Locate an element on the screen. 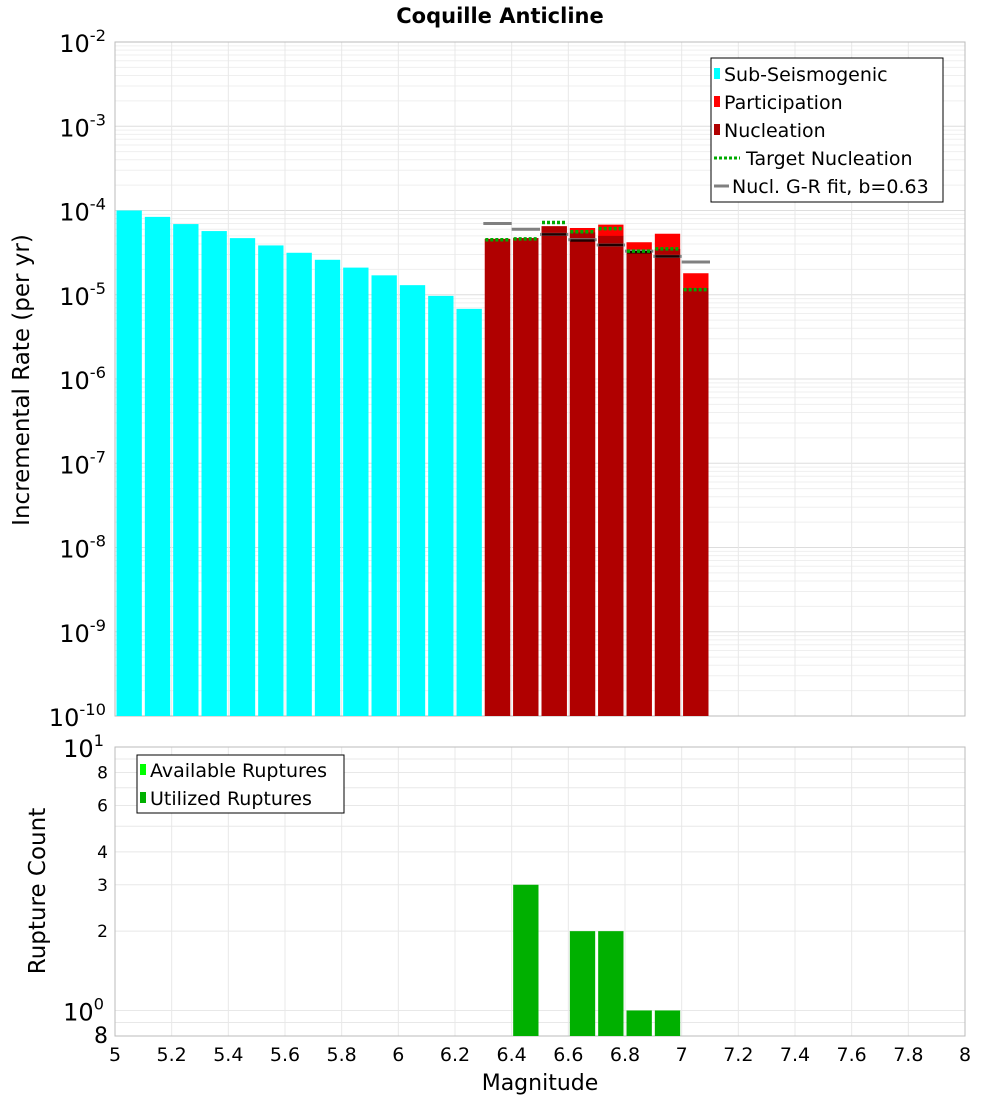 The height and width of the screenshot is (1100, 1000). x-tick-label: 7.2 is located at coordinates (738, 1055).